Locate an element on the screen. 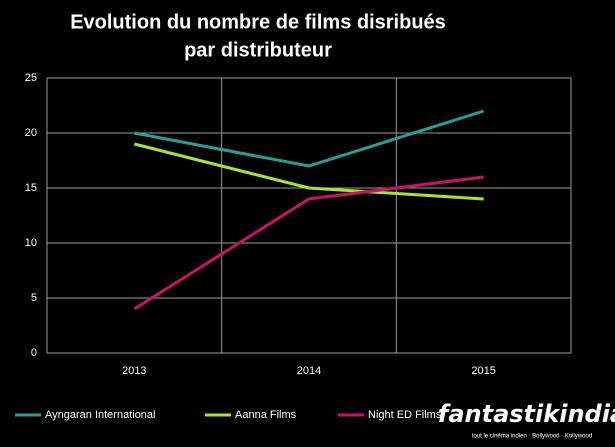 The width and height of the screenshot is (615, 447). legend-label: Night ED Films is located at coordinates (405, 415).